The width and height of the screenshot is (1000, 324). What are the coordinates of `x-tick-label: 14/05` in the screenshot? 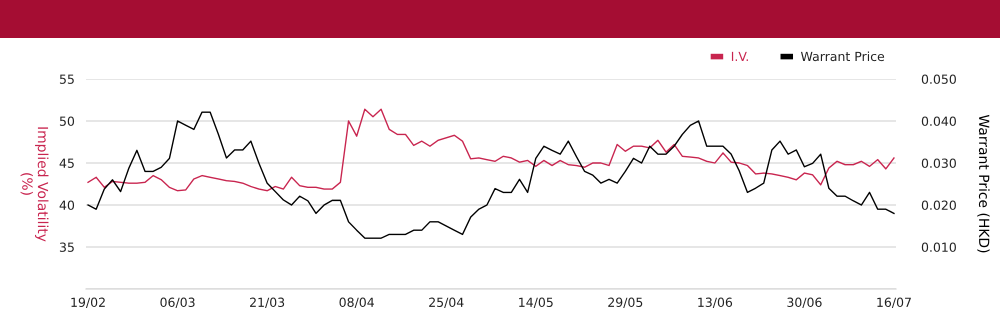 It's located at (536, 303).